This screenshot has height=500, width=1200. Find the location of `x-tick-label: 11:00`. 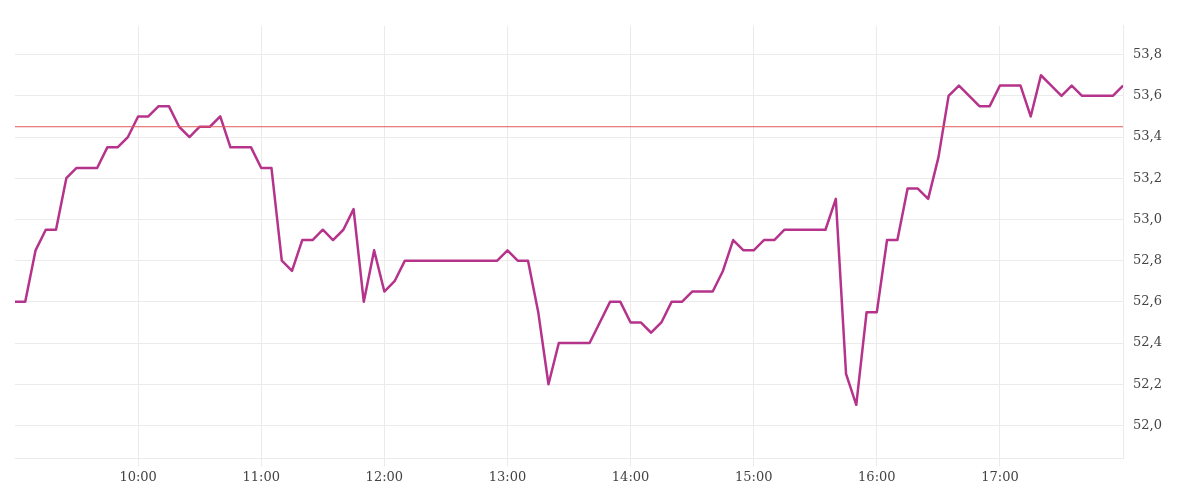

x-tick-label: 11:00 is located at coordinates (261, 476).